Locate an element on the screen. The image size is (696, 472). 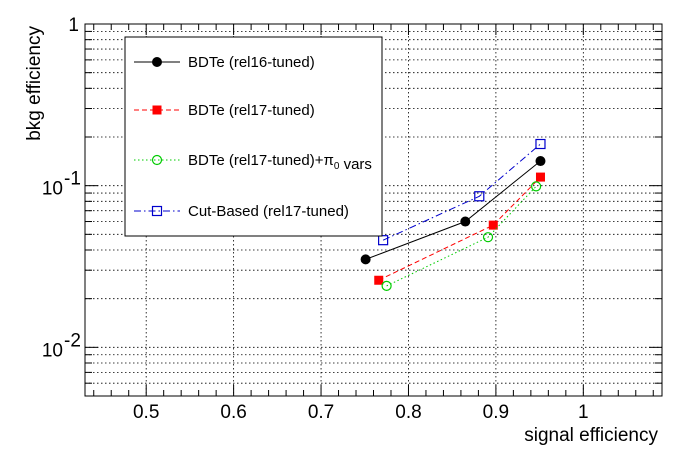
legend-entry: Cut-Based (rel17-tuned) is located at coordinates (241, 211).